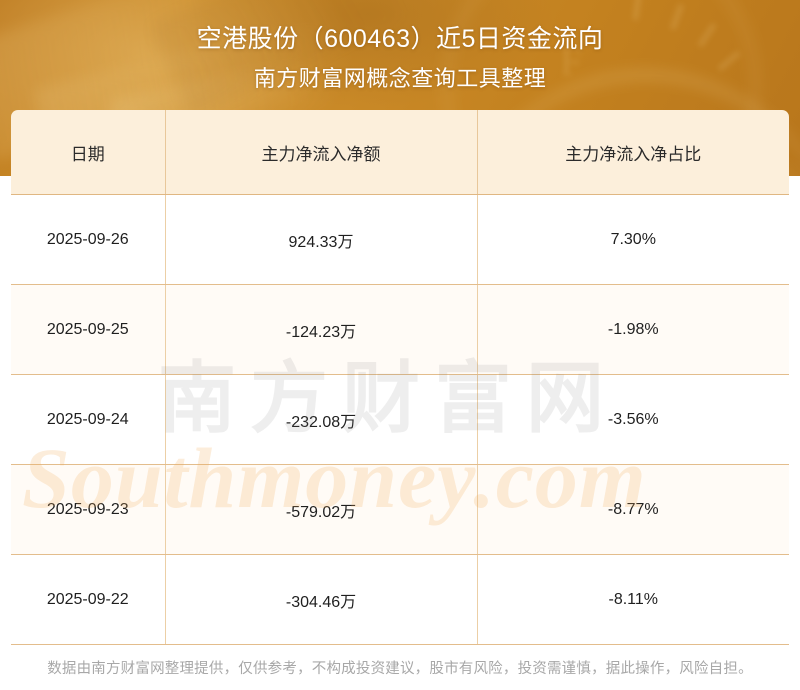  I want to click on column-header-date: 日期, so click(88, 152).